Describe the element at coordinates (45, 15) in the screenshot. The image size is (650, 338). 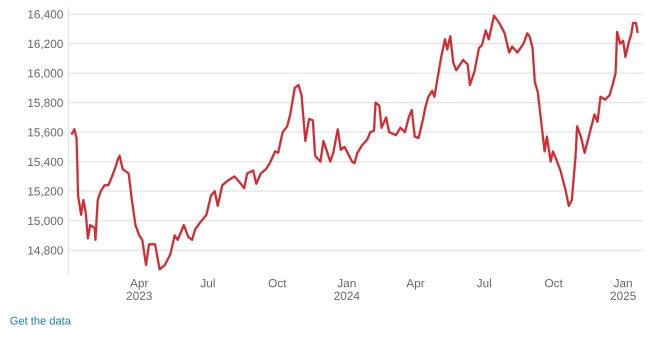
I see `y-tick-label: 16,400` at that location.